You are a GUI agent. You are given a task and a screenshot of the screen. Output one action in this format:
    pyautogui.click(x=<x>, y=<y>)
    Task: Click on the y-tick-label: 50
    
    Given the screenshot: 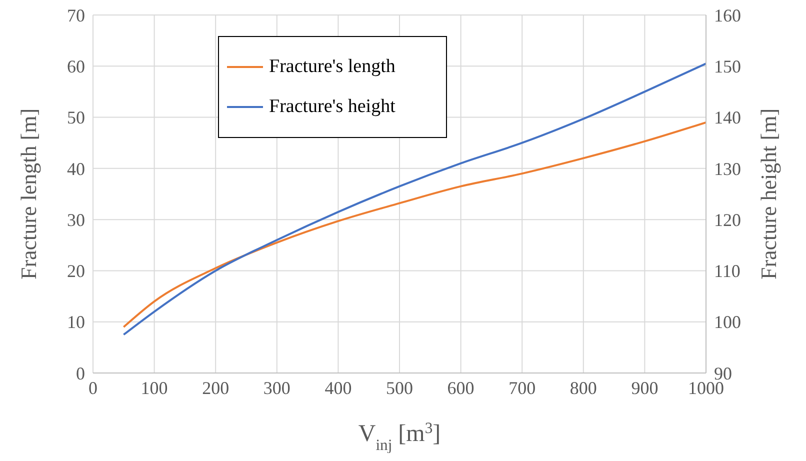 What is the action you would take?
    pyautogui.click(x=76, y=118)
    